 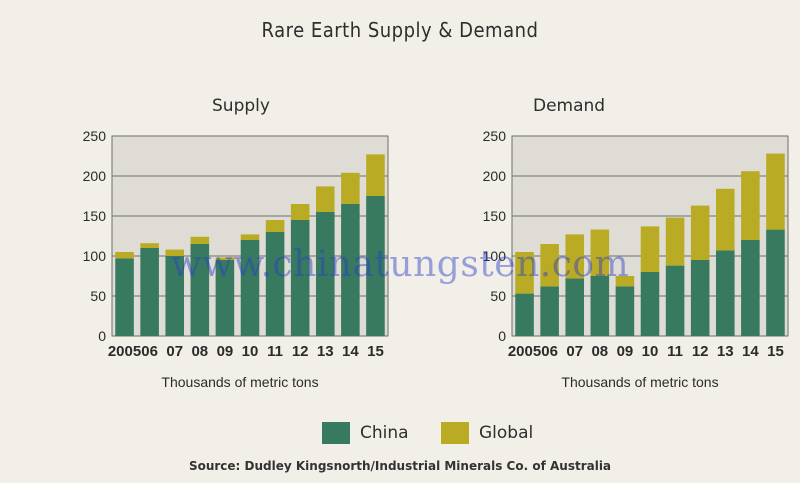 I want to click on supply-x-tick-label: 08, so click(x=199, y=351).